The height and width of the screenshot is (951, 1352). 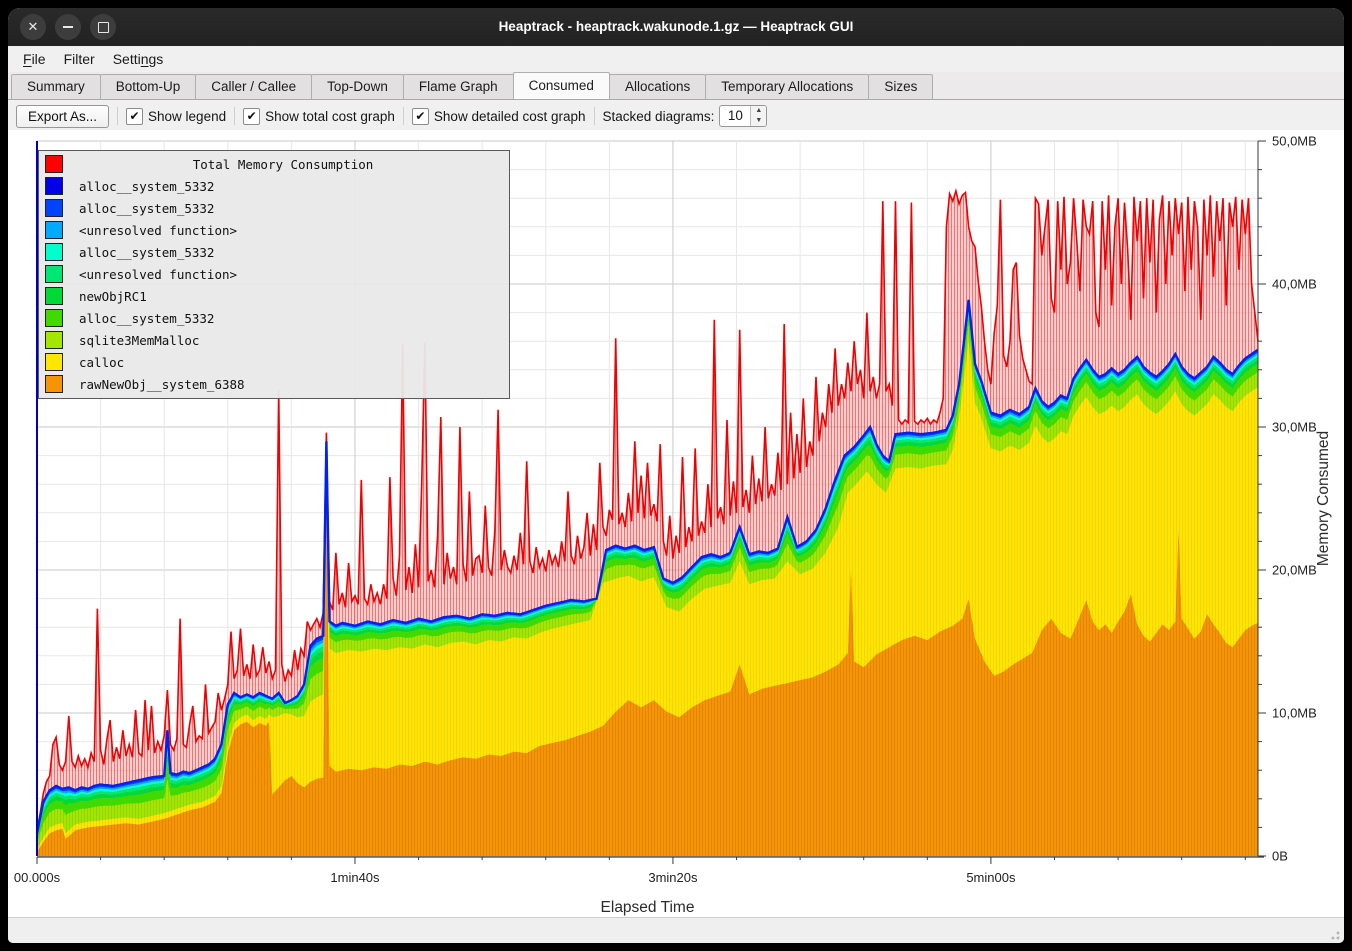 I want to click on legend-row: rawNewObj__system_6388, so click(x=274, y=384).